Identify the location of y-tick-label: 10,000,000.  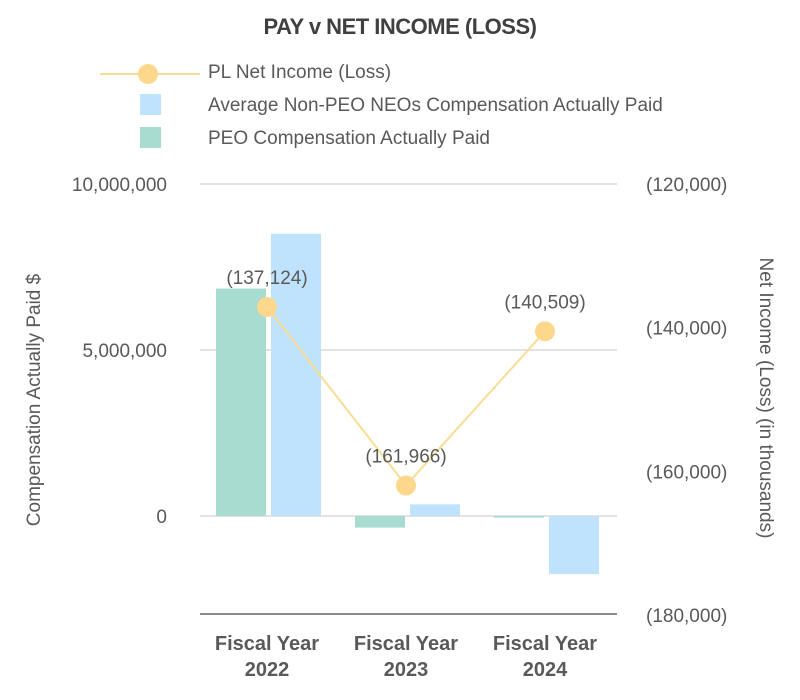
(119, 185).